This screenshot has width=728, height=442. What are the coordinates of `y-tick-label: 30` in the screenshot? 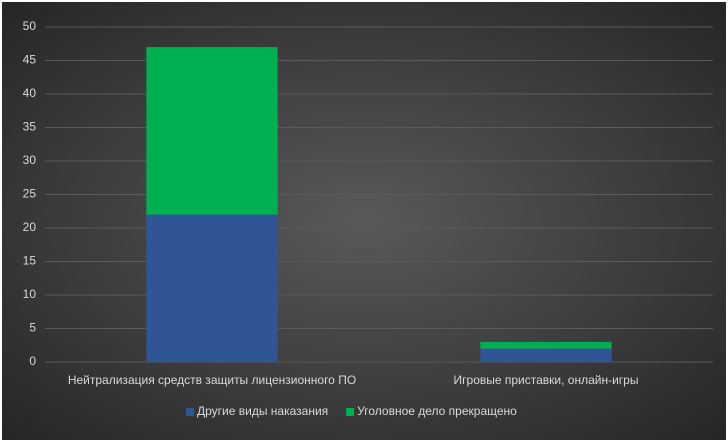 It's located at (30, 160).